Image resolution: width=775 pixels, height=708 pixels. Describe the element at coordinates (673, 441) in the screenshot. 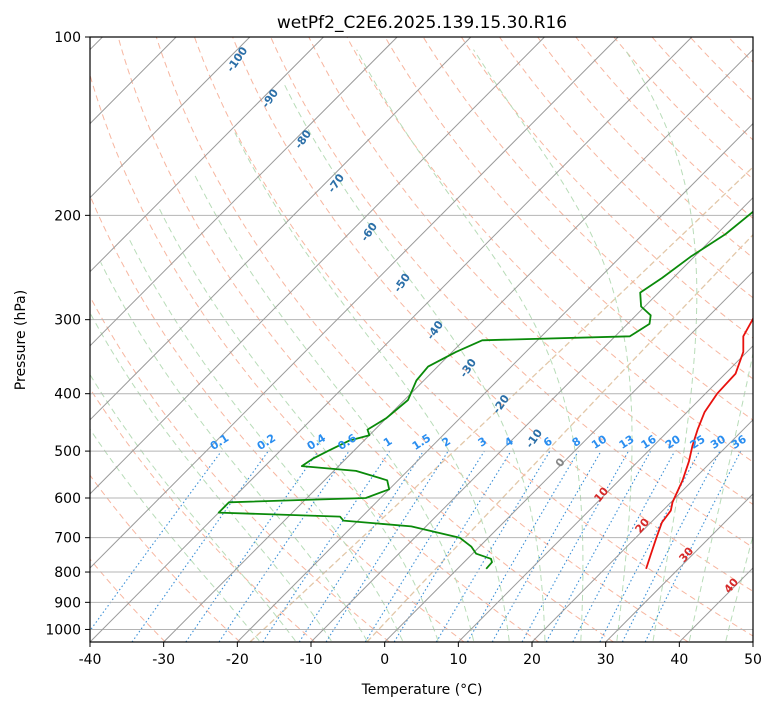

I see `mixing-ratio-label: 20` at that location.